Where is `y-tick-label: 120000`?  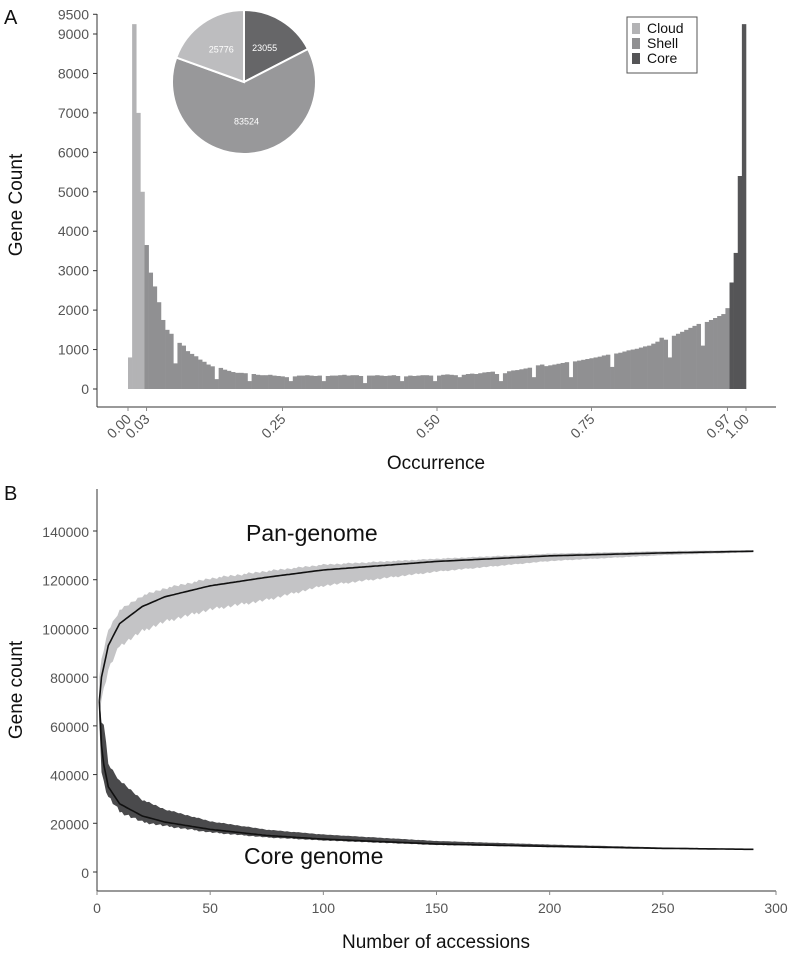
y-tick-label: 120000 is located at coordinates (65, 581).